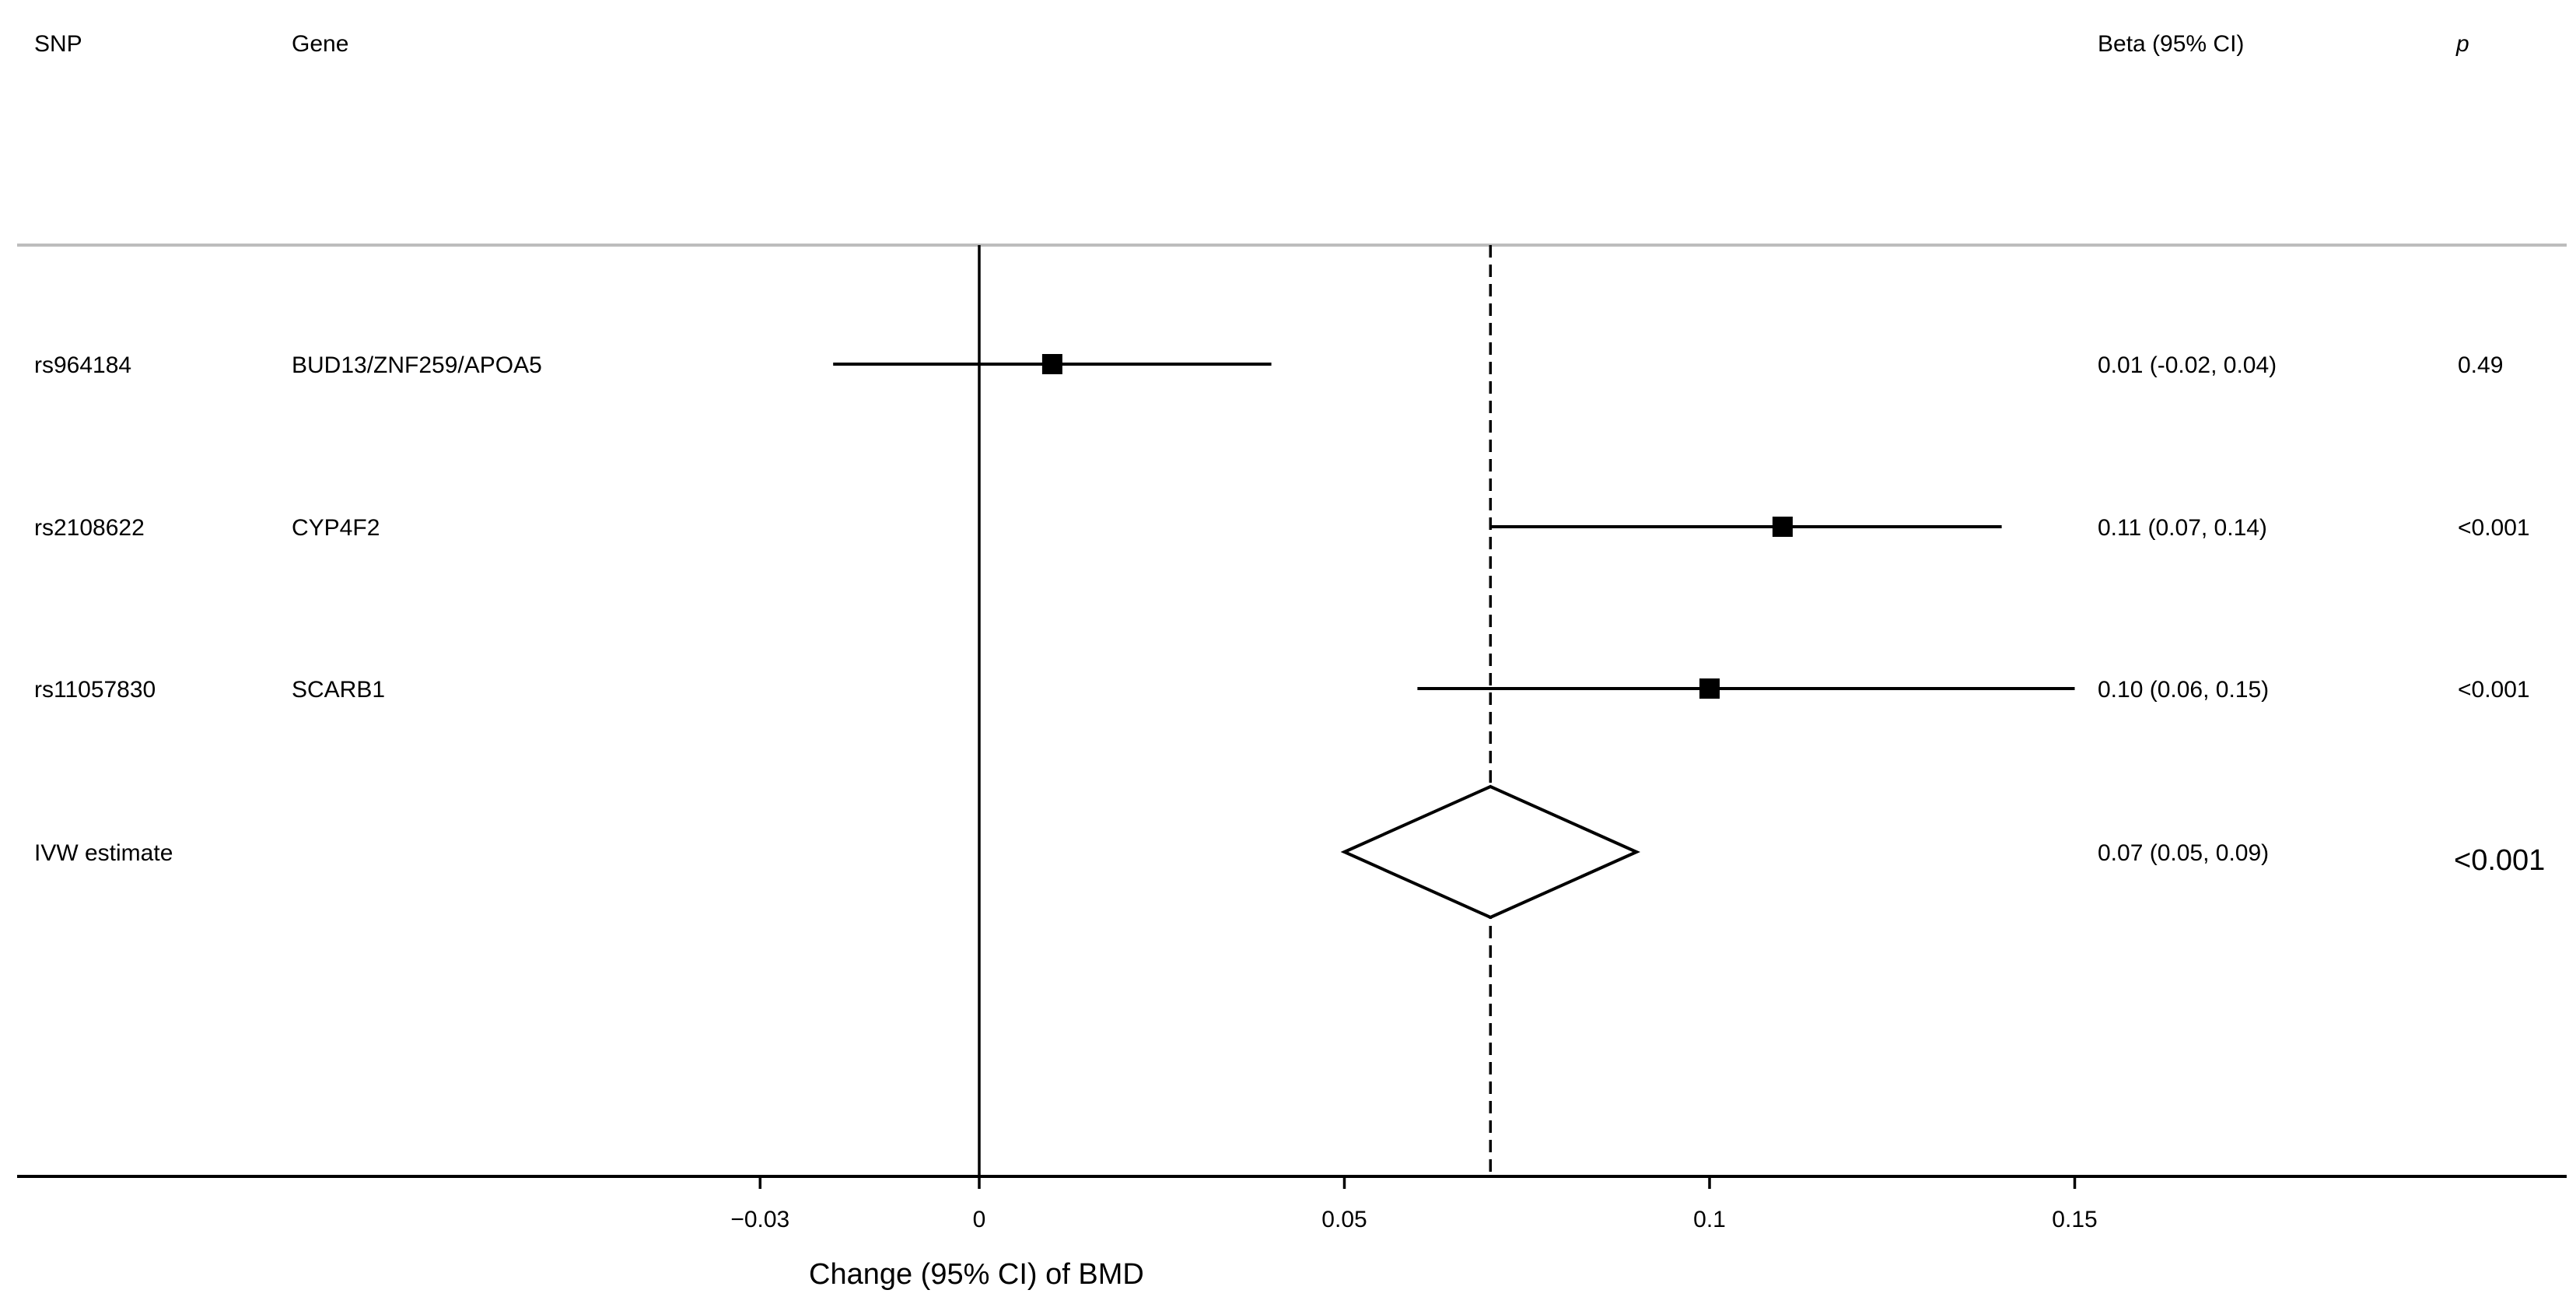 Image resolution: width=2576 pixels, height=1304 pixels. What do you see at coordinates (1783, 527) in the screenshot?
I see `point-estimate-rs2108622` at bounding box center [1783, 527].